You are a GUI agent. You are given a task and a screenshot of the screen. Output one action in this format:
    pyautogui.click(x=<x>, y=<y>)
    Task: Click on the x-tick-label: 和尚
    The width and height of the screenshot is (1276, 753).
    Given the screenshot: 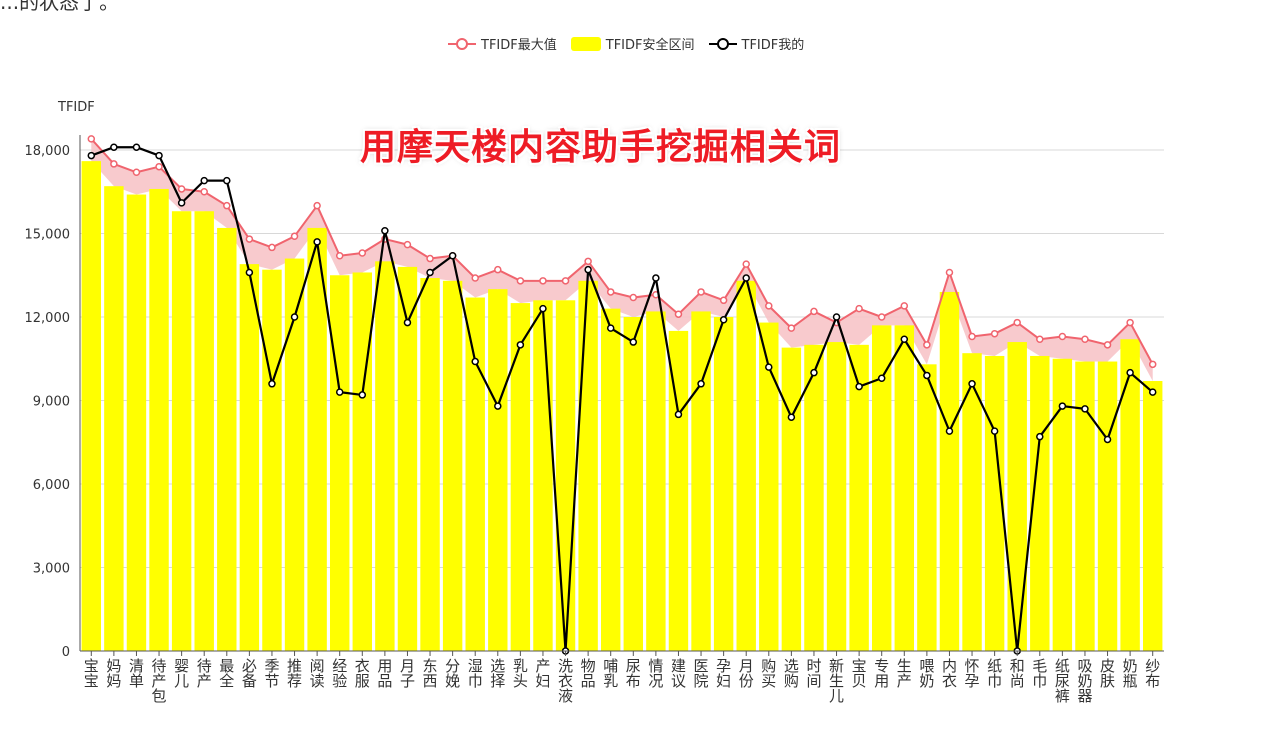 What is the action you would take?
    pyautogui.click(x=1017, y=673)
    